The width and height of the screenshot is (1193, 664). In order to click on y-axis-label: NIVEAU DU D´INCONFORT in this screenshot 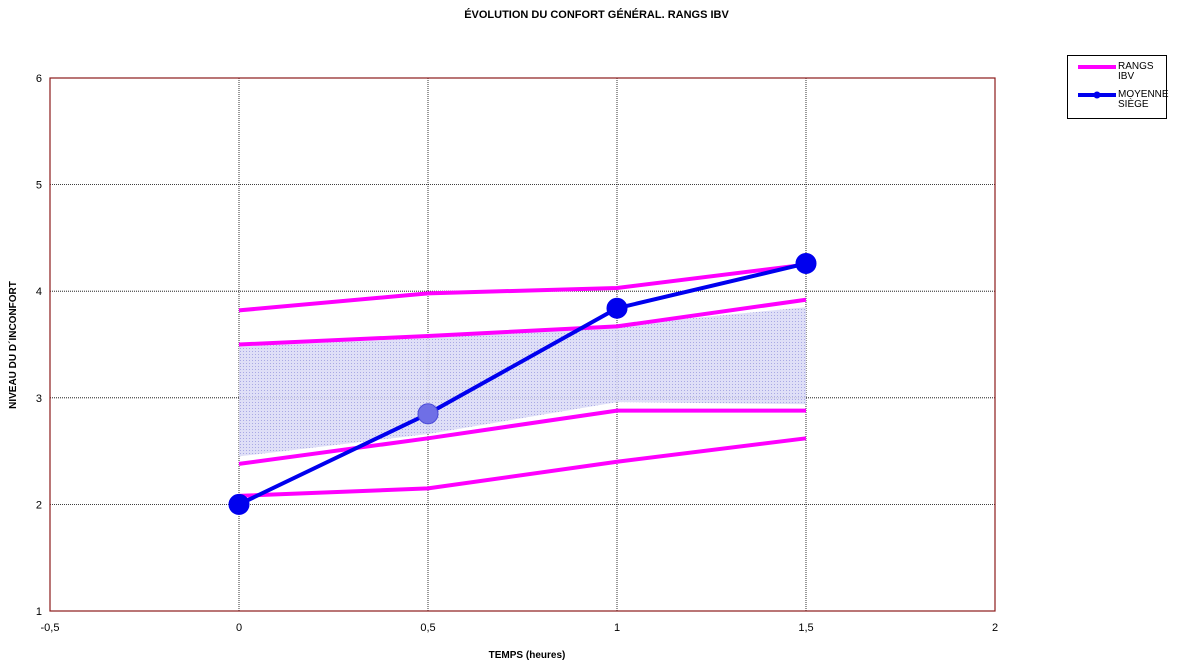, I will do `click(13, 345)`.